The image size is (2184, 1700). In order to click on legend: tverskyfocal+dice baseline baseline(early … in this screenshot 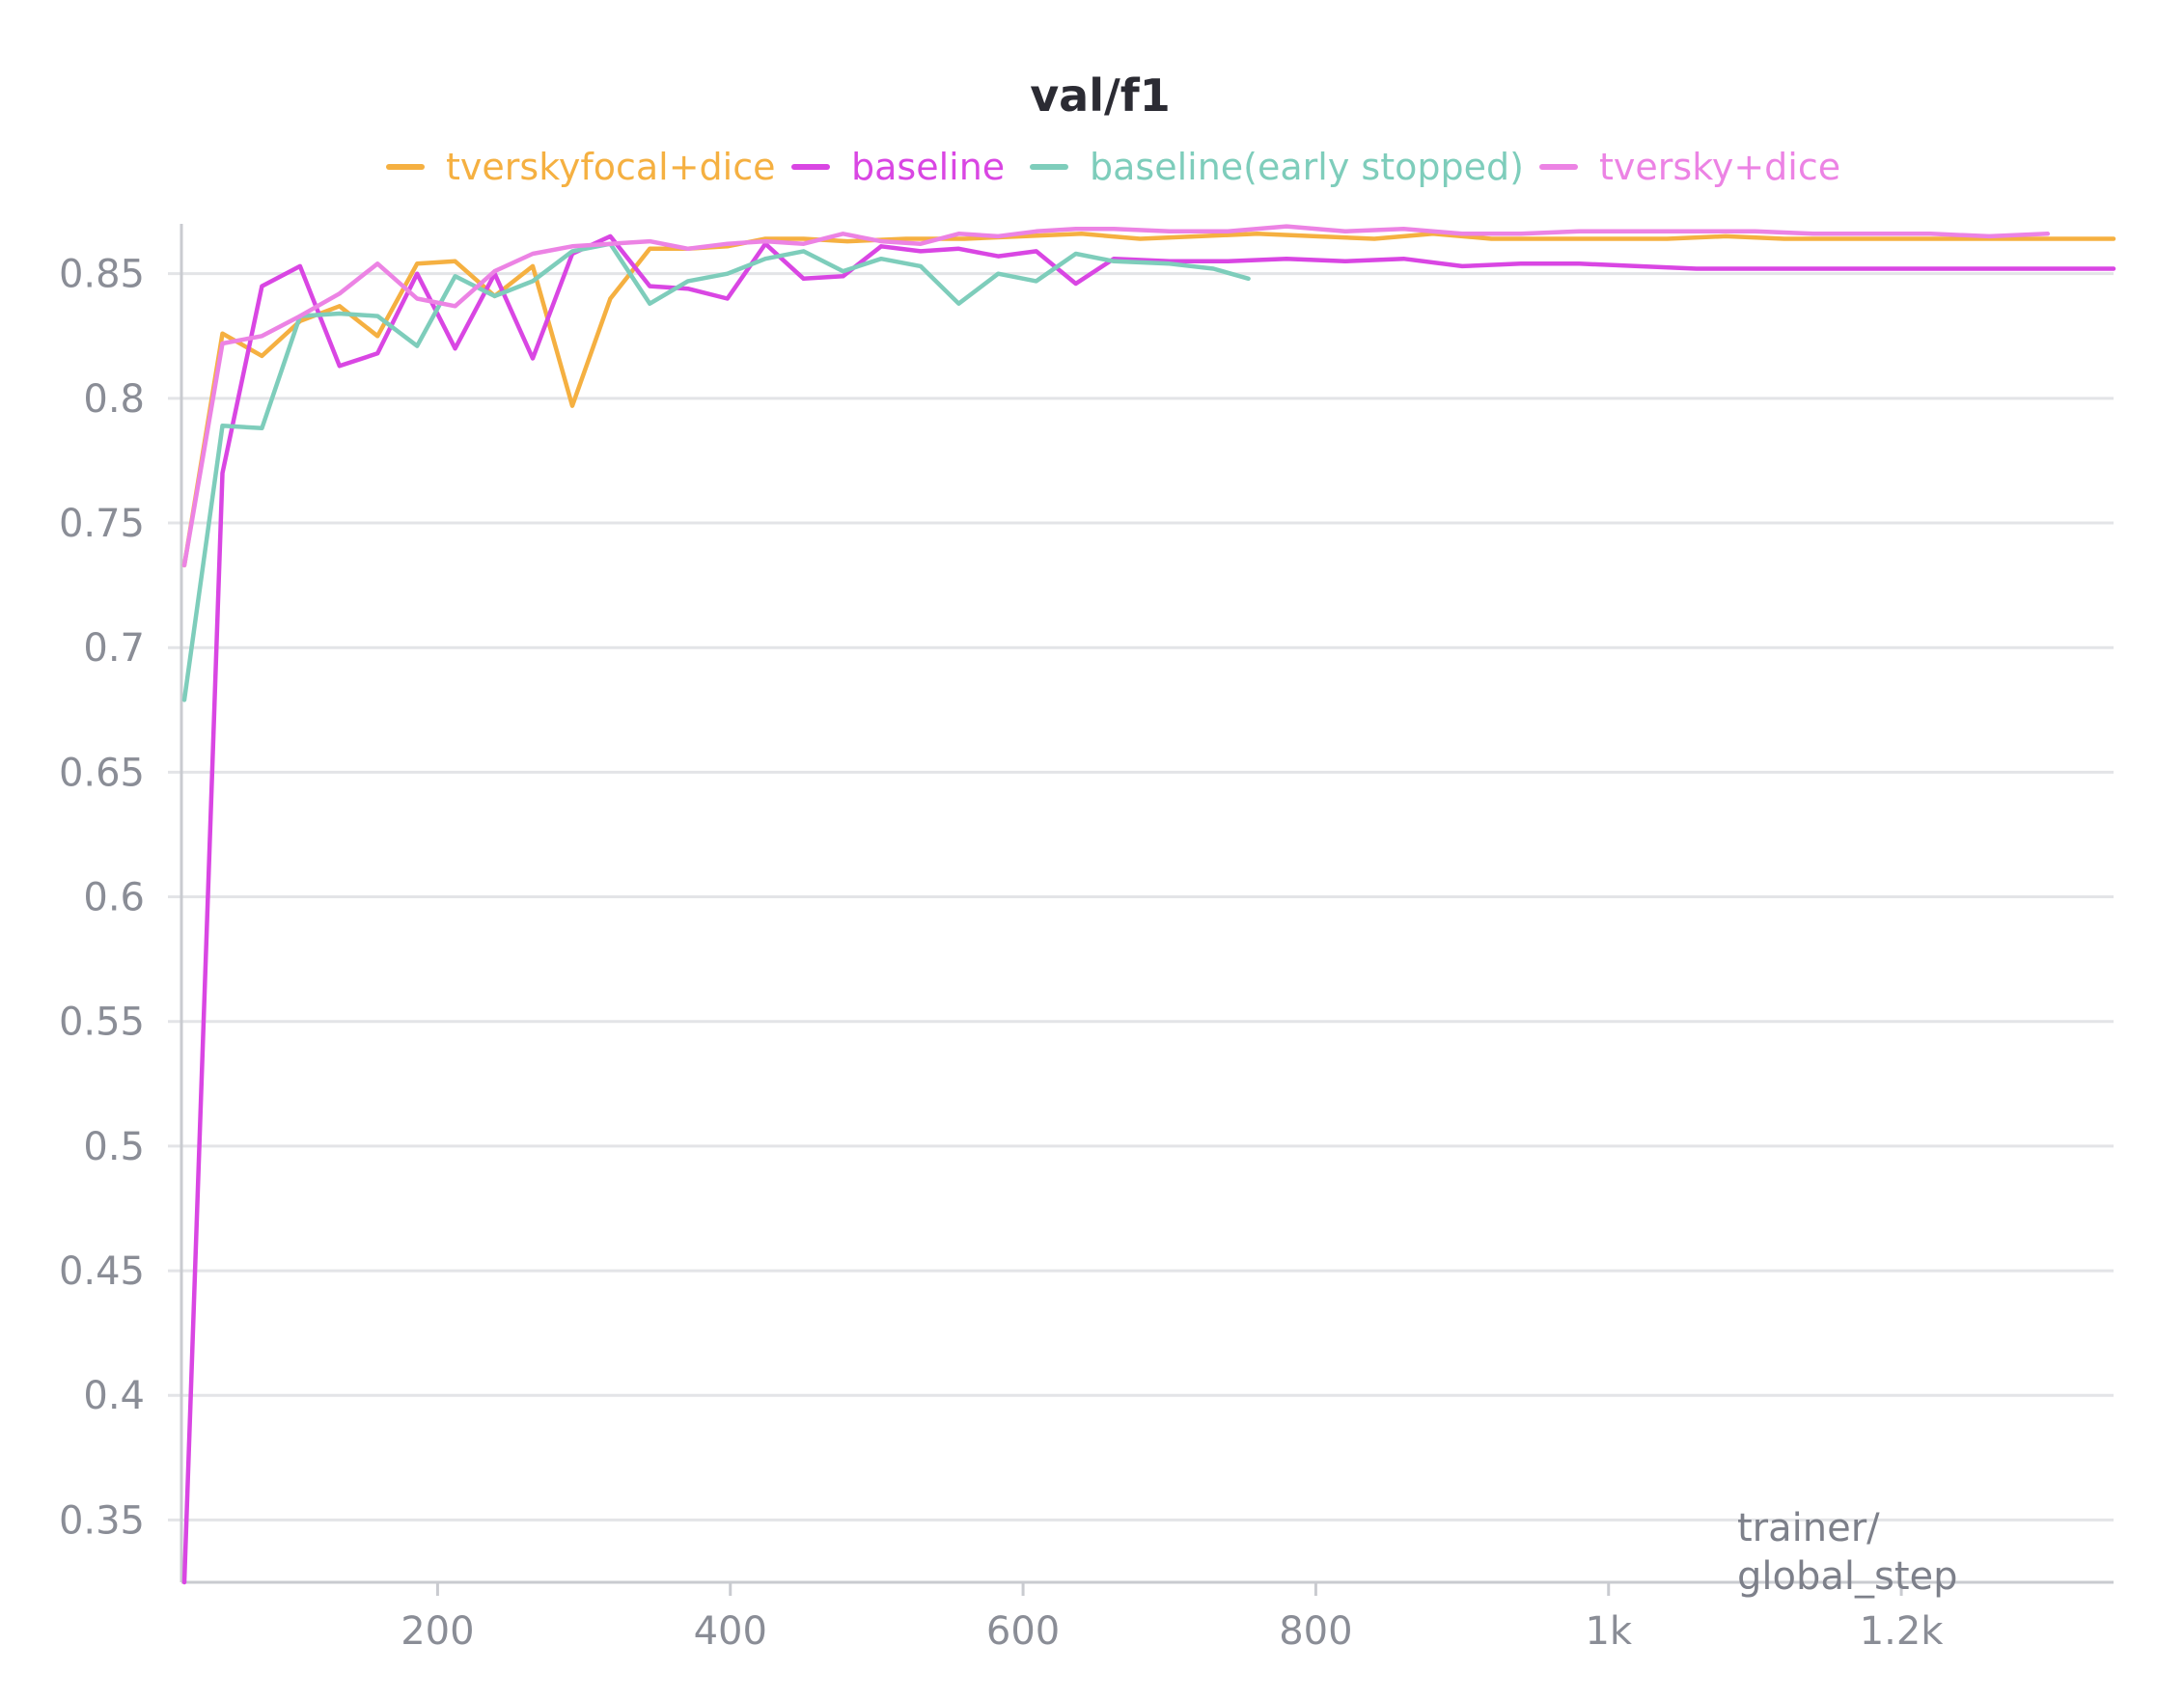, I will do `click(1113, 167)`.